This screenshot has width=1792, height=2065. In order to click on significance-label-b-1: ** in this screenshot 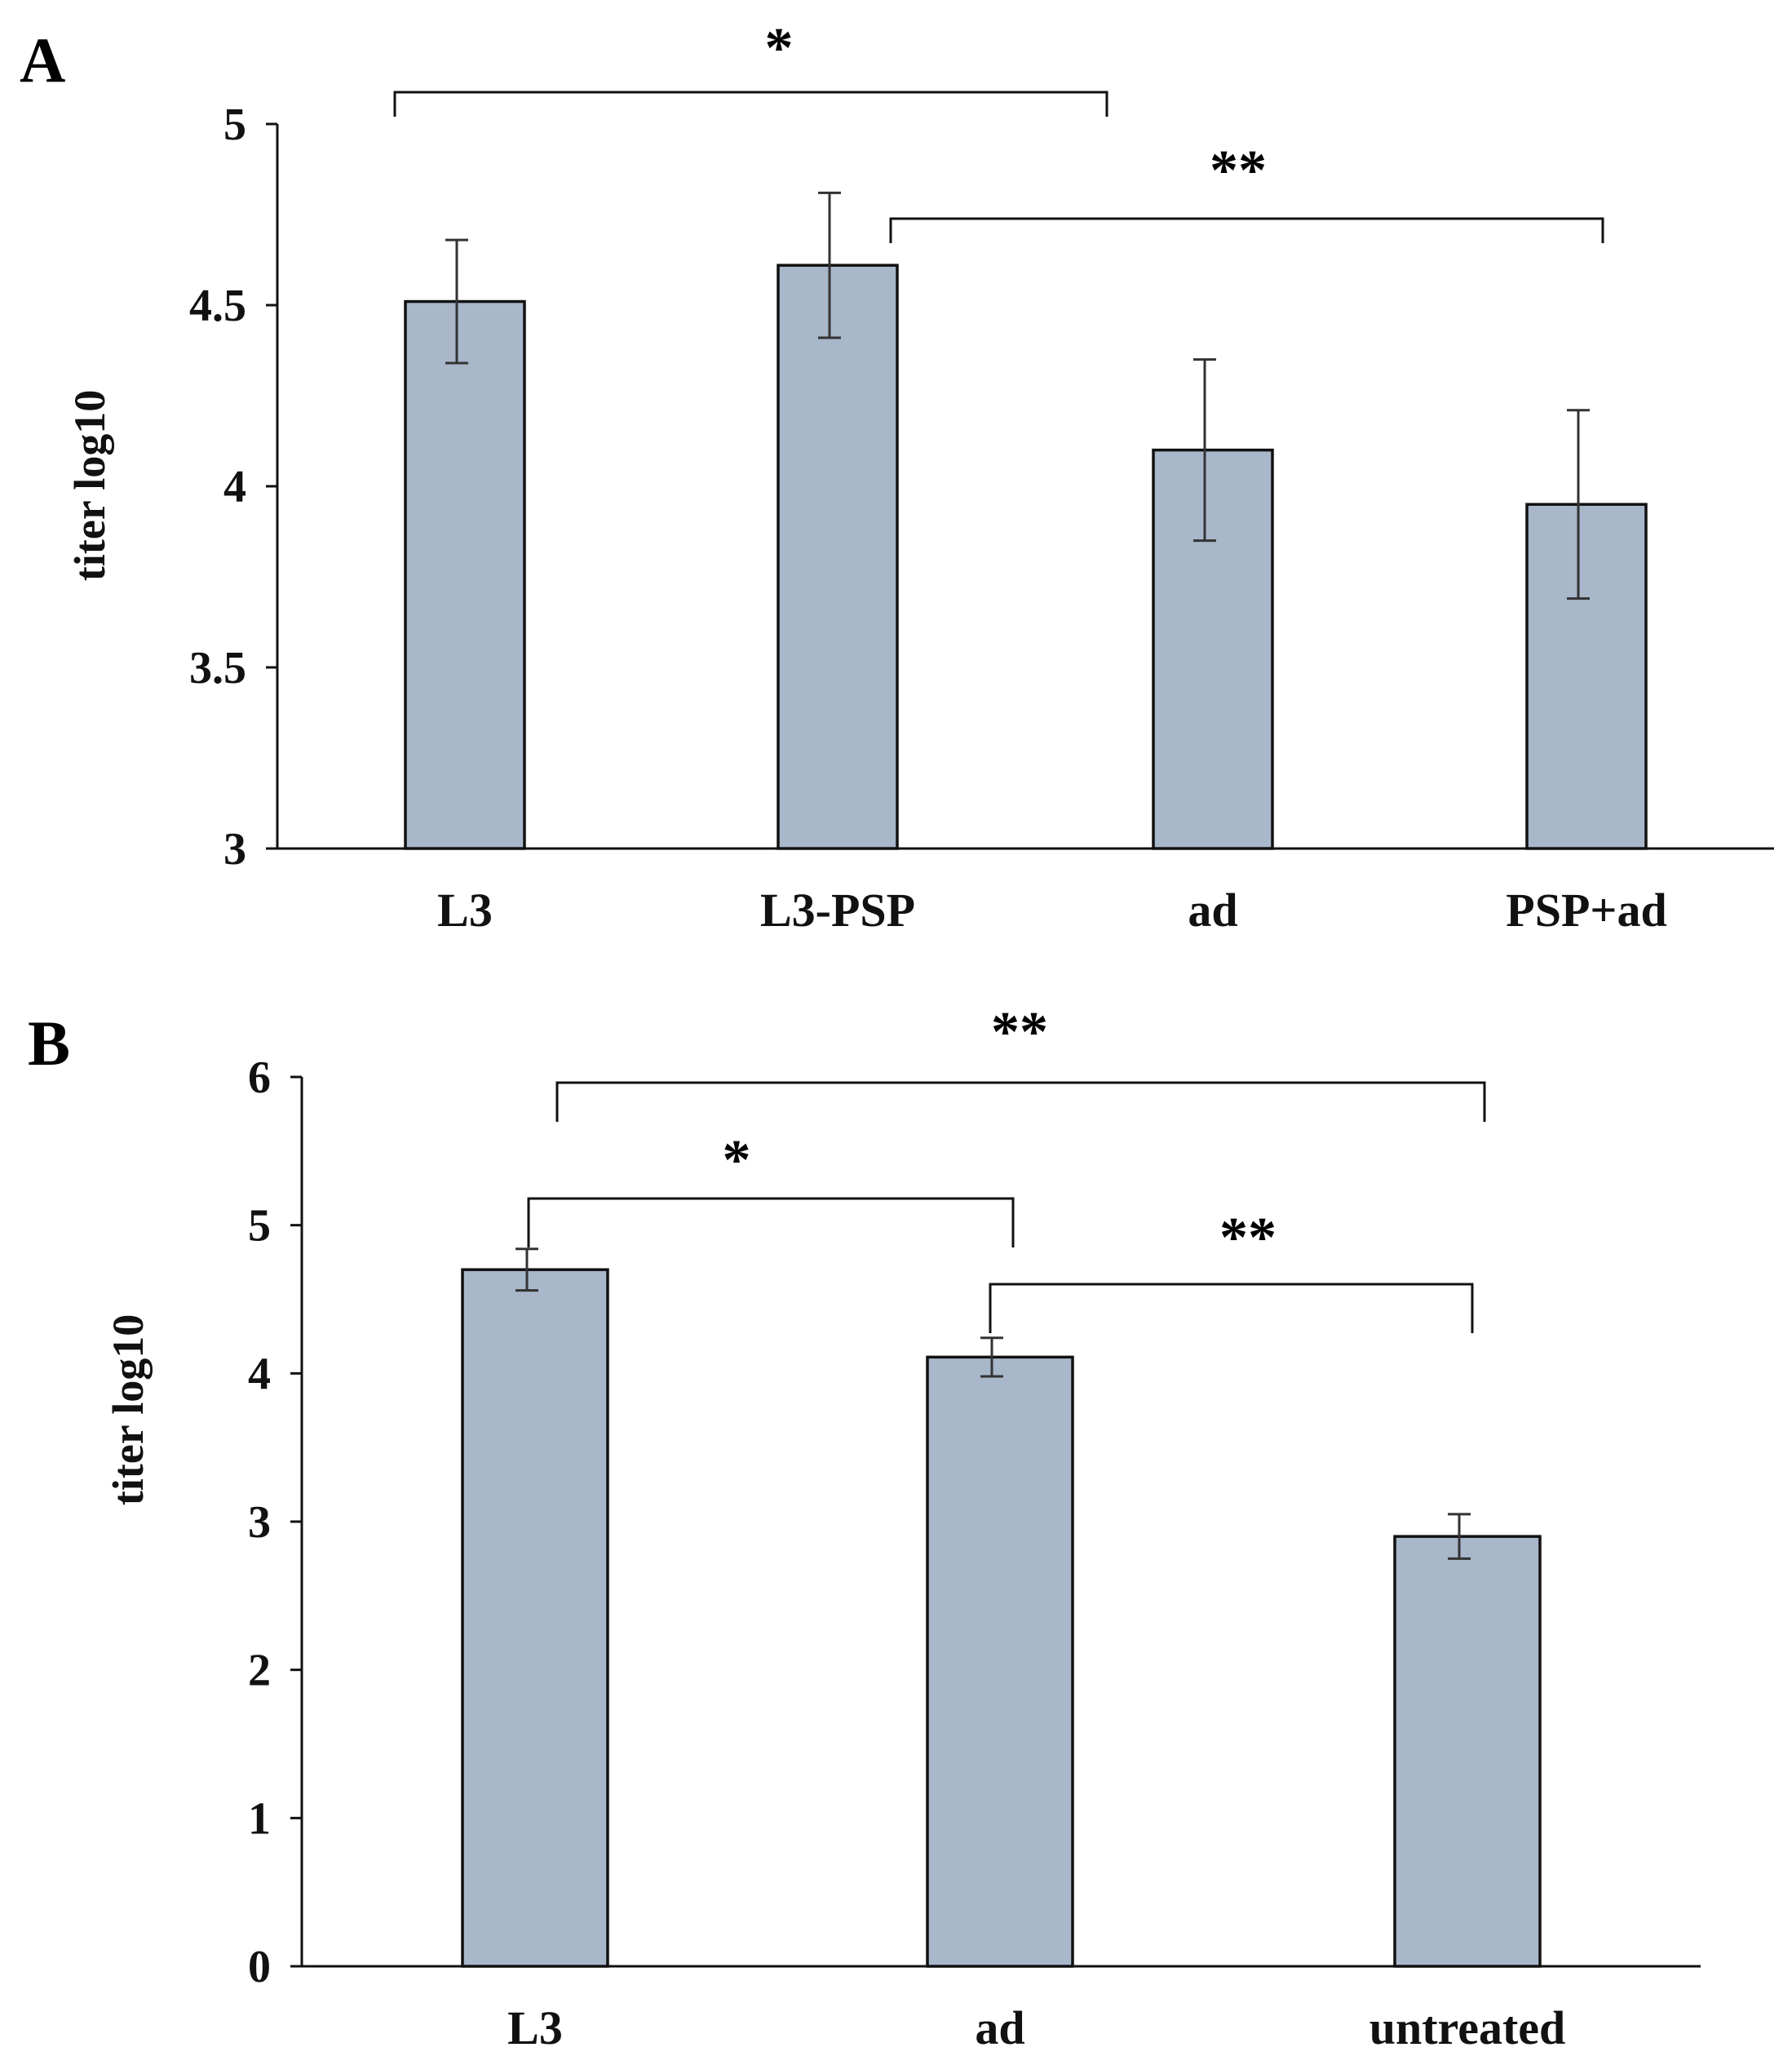, I will do `click(1019, 1032)`.